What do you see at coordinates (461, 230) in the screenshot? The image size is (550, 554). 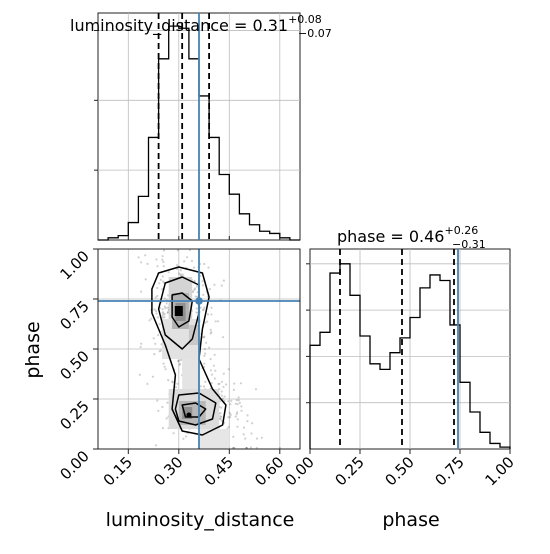 I see `phase-title-plus: +0.26` at bounding box center [461, 230].